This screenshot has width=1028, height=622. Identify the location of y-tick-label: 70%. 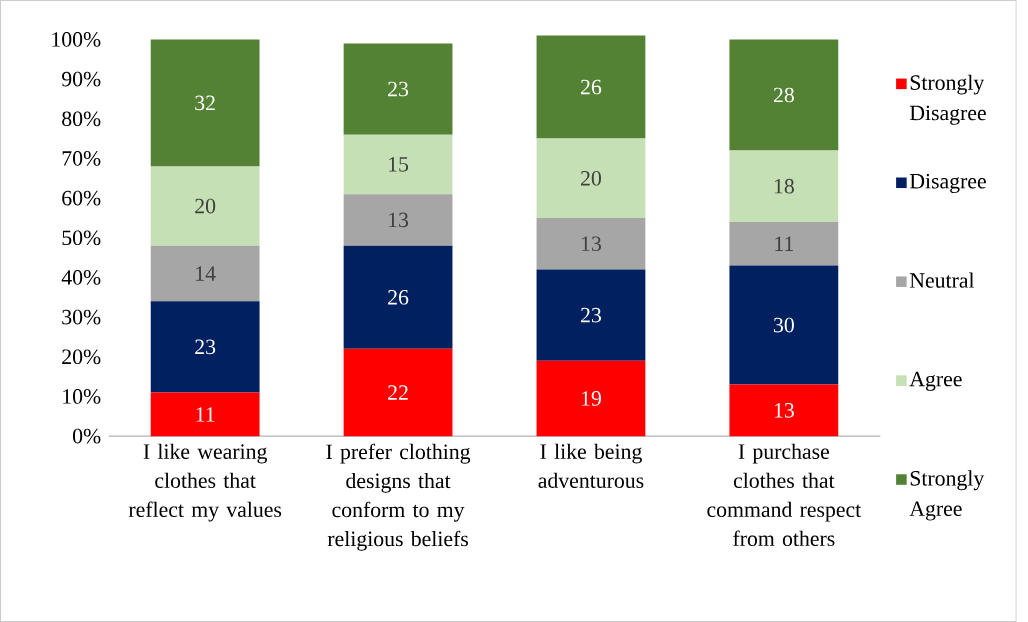
(81, 158).